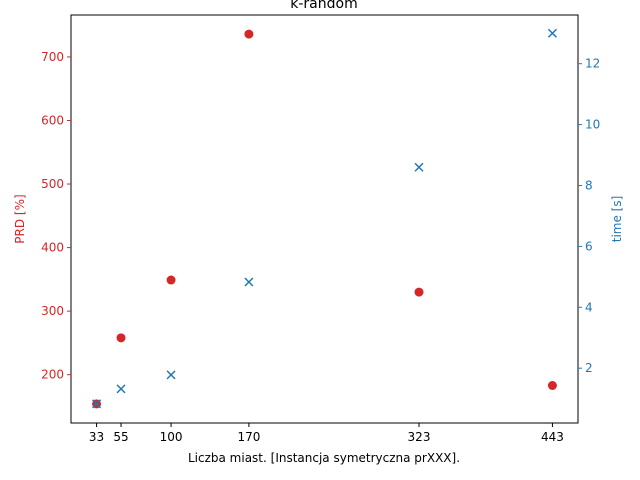 This screenshot has height=480, width=640. I want to click on x-tick-label: 55, so click(120, 437).